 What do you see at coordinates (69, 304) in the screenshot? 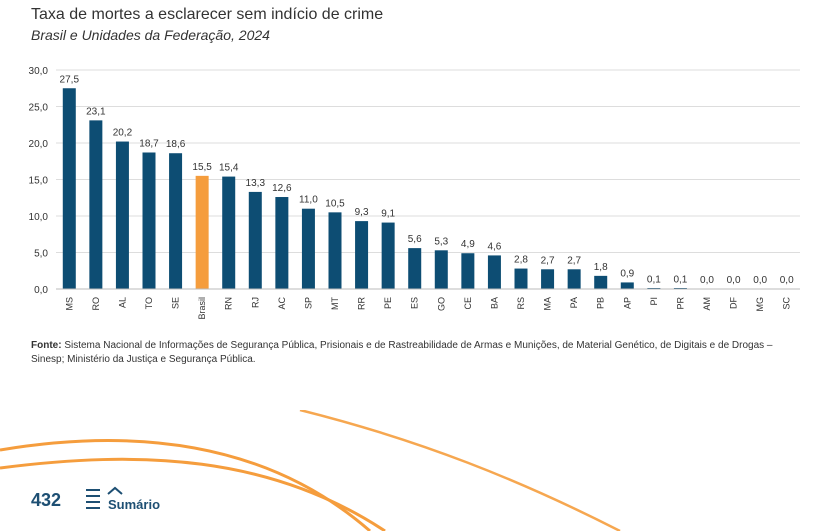
I see `category-label: MS` at bounding box center [69, 304].